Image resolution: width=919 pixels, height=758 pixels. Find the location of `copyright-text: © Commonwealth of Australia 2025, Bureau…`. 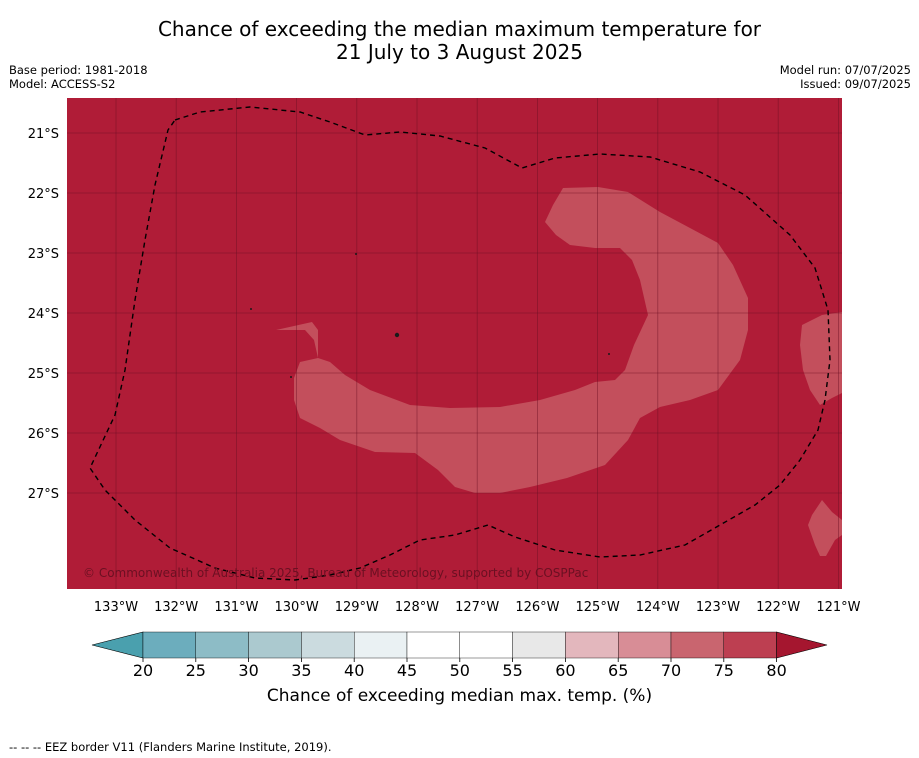

copyright-text: © Commonwealth of Australia 2025, Bureau… is located at coordinates (335, 573).